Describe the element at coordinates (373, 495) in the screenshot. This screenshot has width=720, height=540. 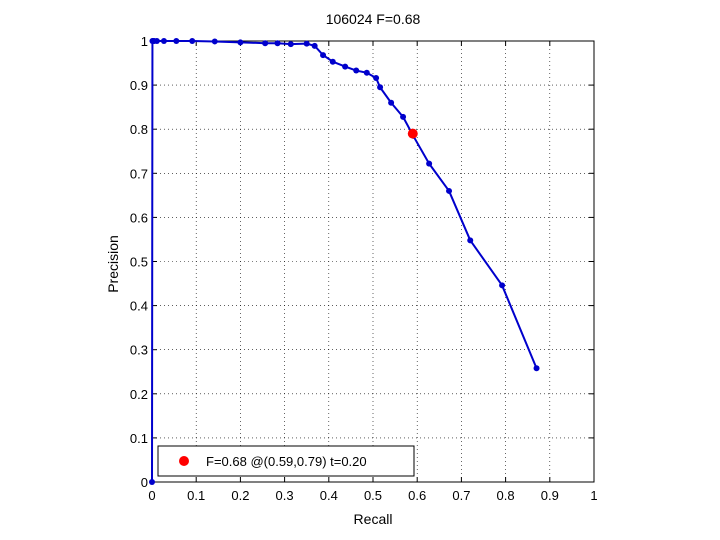
I see `x-tick-label: 0.5` at that location.